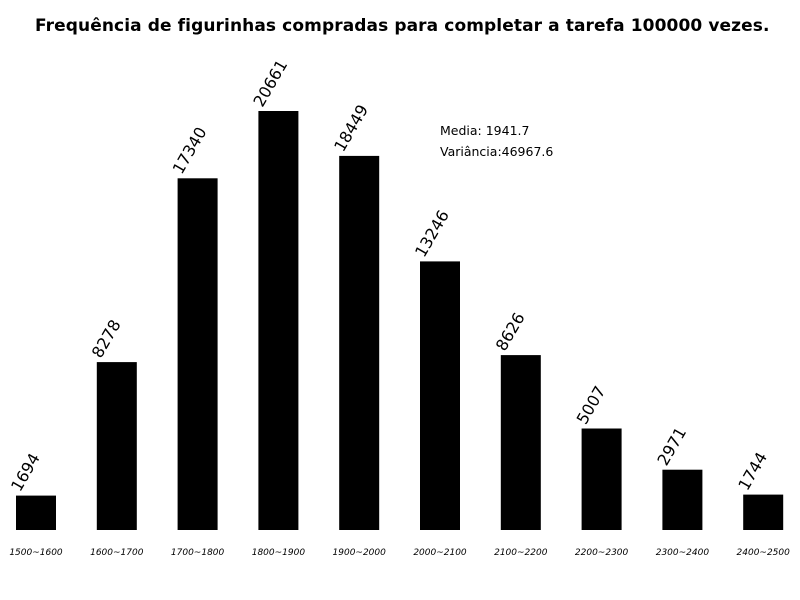 This screenshot has width=800, height=600. I want to click on stat-media: Media: 1941.7, so click(484, 130).